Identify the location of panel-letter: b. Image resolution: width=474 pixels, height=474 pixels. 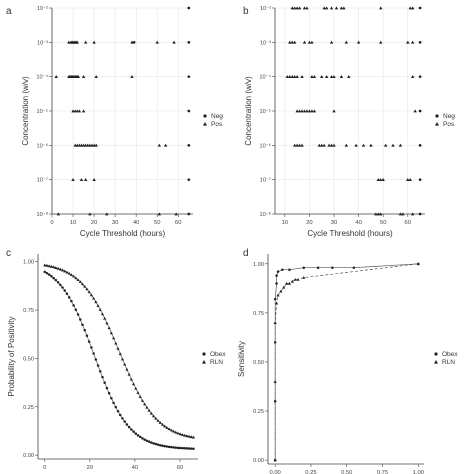
(246, 11).